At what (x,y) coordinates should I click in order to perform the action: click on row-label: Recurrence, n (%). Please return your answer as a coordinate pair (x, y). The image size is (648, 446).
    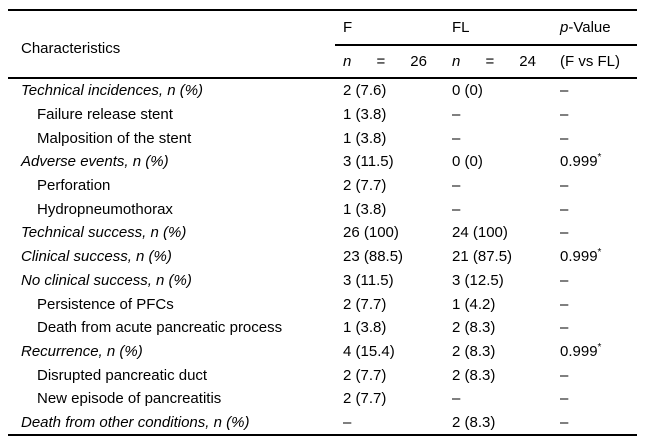
    Looking at the image, I should click on (82, 351).